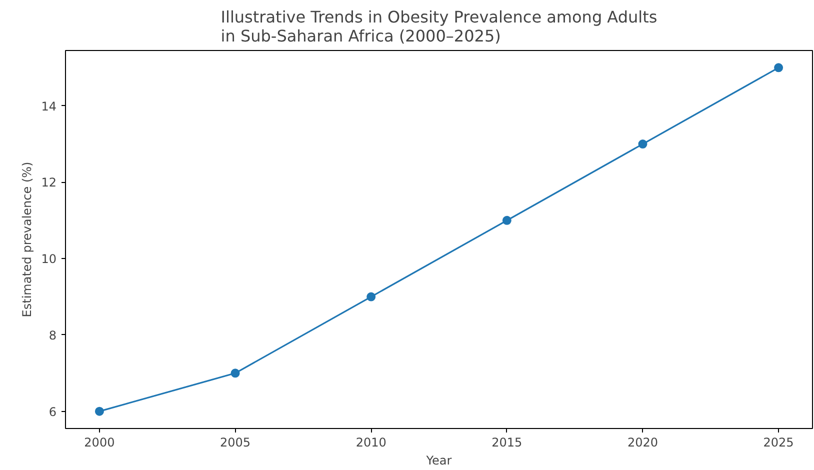  I want to click on y-axis-title: Estimated prevalence (%), so click(27, 240).